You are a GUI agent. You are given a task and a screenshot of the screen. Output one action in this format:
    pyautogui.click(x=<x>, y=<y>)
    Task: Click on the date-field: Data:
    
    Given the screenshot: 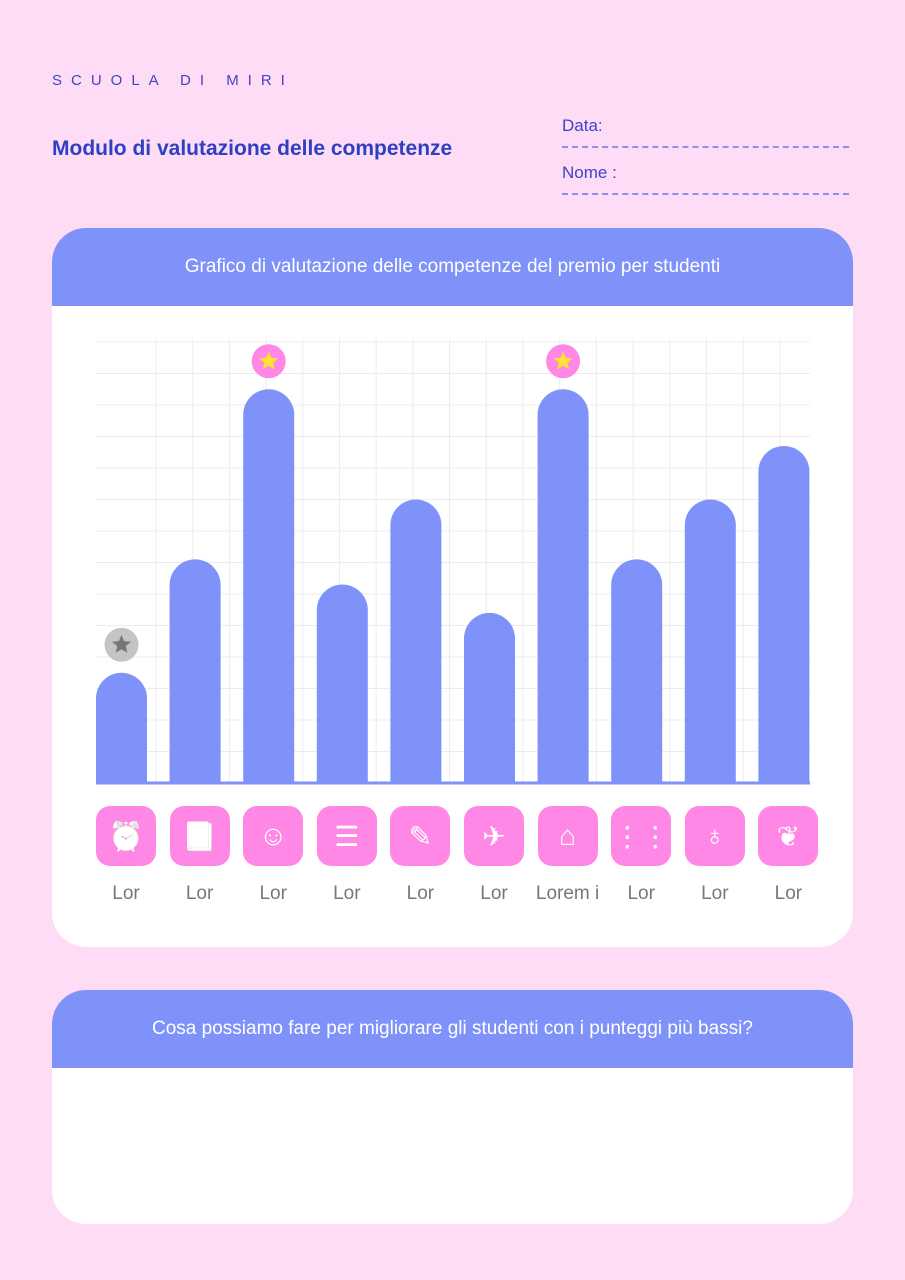 What is the action you would take?
    pyautogui.click(x=705, y=132)
    